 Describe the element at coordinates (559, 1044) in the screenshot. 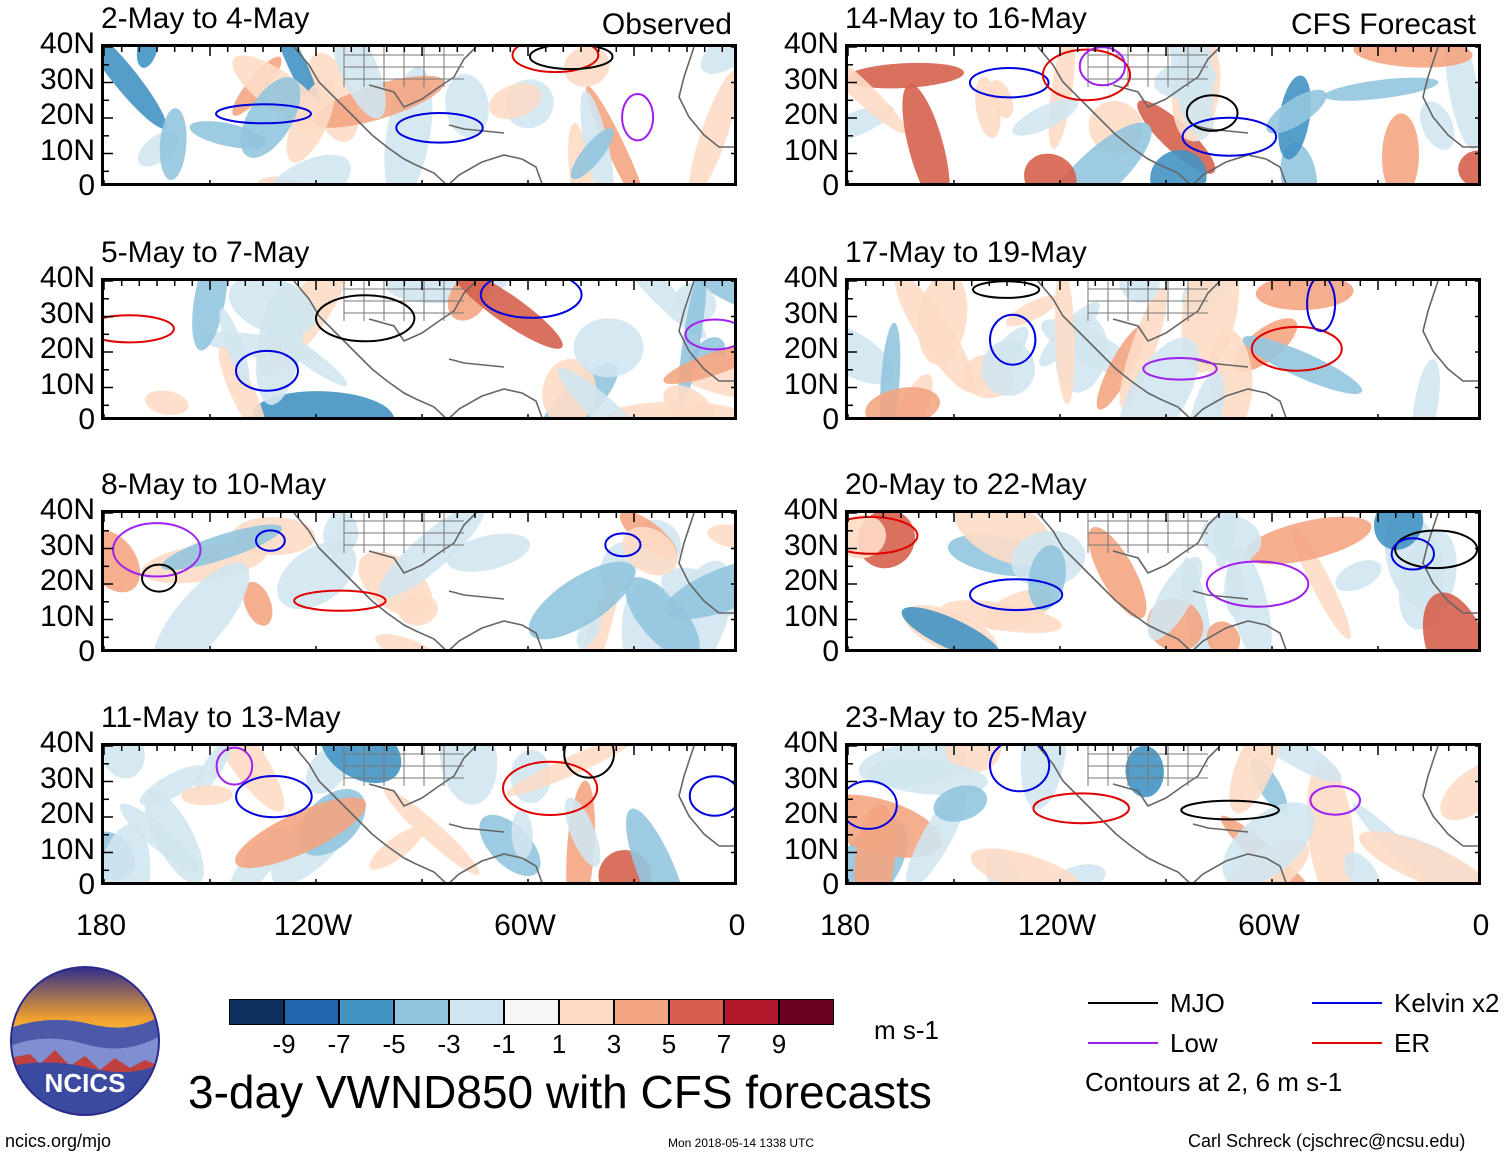

I see `colorbar-tick: 1` at that location.